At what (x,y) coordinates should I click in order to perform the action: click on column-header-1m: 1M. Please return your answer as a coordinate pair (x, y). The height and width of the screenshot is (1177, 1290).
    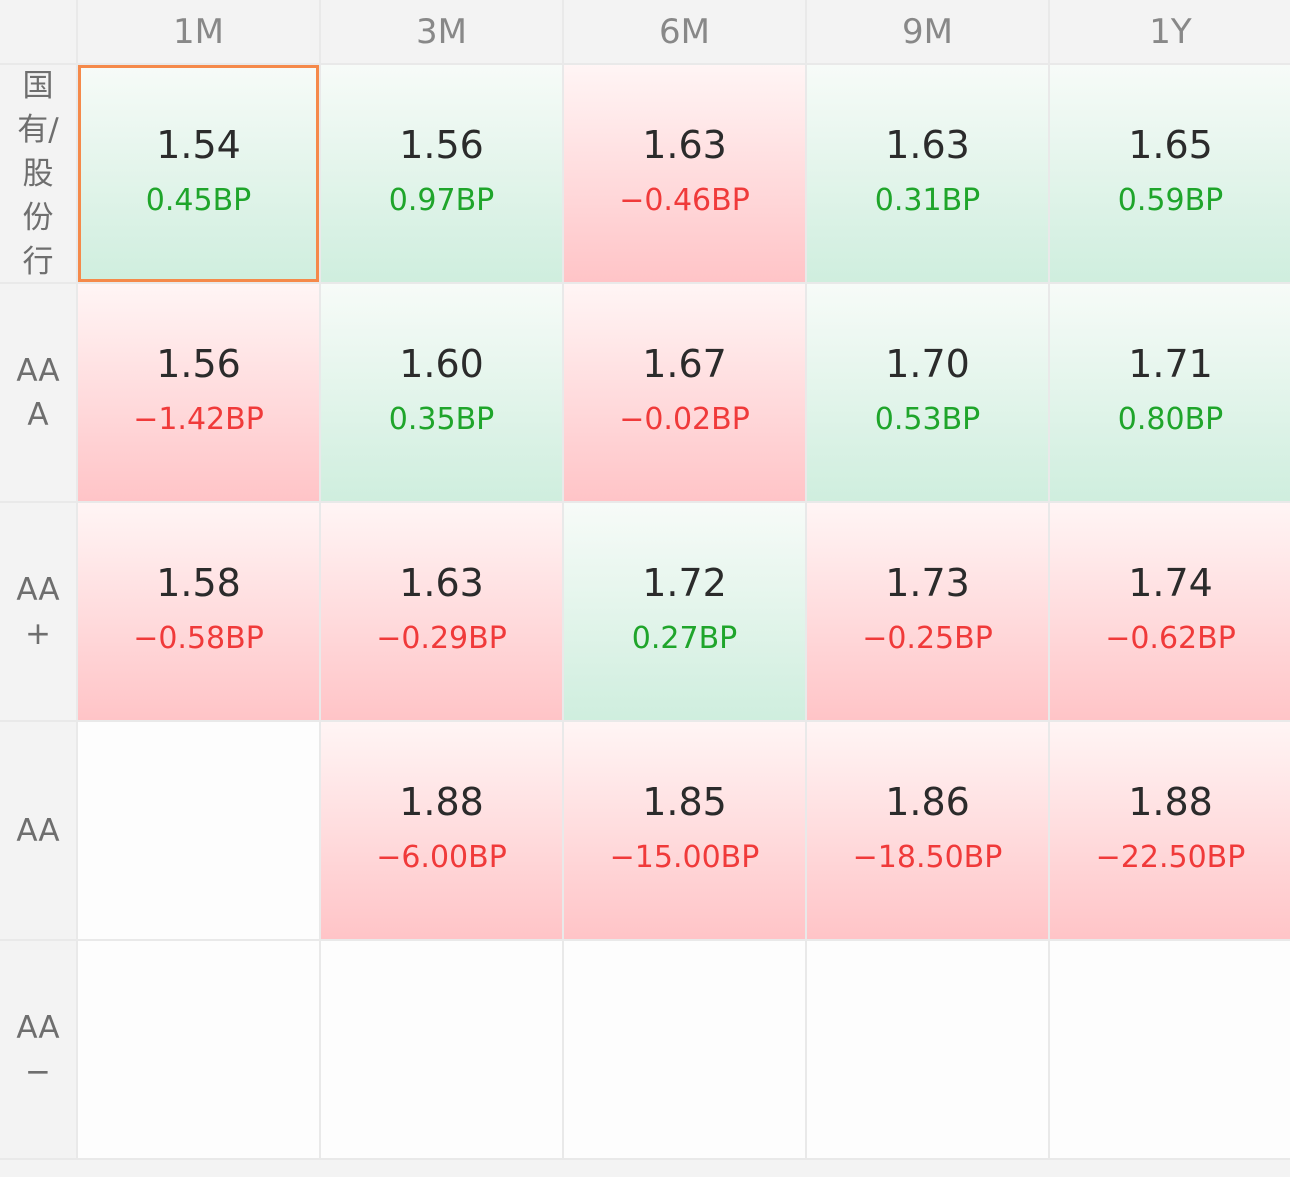
    Looking at the image, I should click on (198, 31).